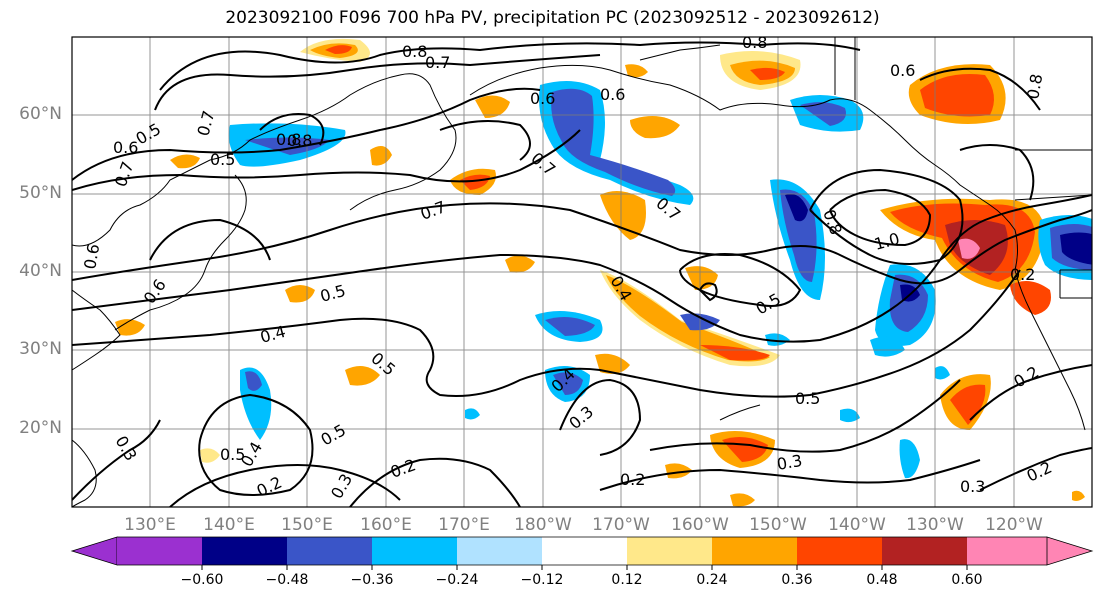  What do you see at coordinates (797, 580) in the screenshot?
I see `colorbar-tick-label: 0.36` at bounding box center [797, 580].